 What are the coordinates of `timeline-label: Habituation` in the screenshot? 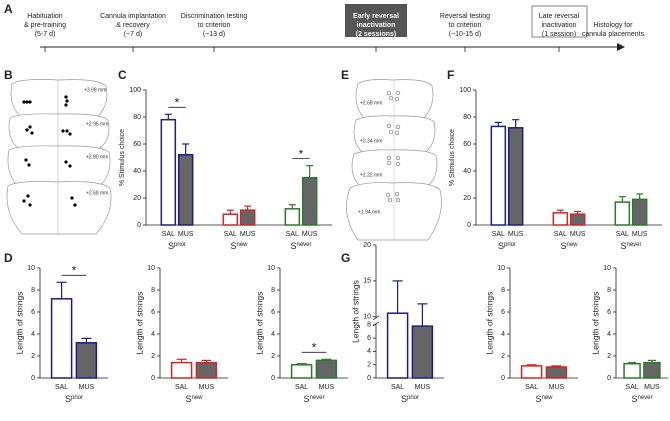 It's located at (45, 16).